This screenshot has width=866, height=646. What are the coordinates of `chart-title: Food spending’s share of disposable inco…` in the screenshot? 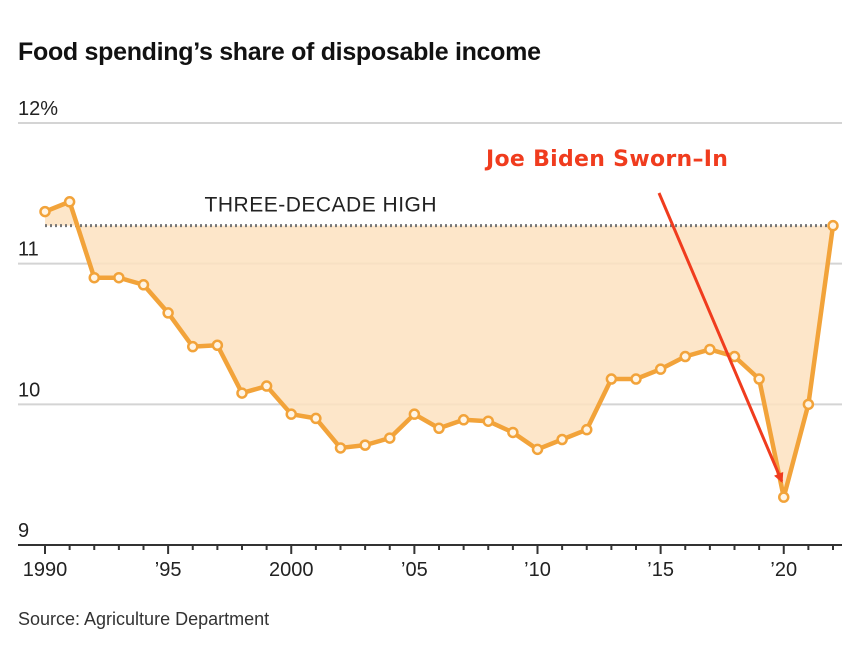 It's located at (279, 52).